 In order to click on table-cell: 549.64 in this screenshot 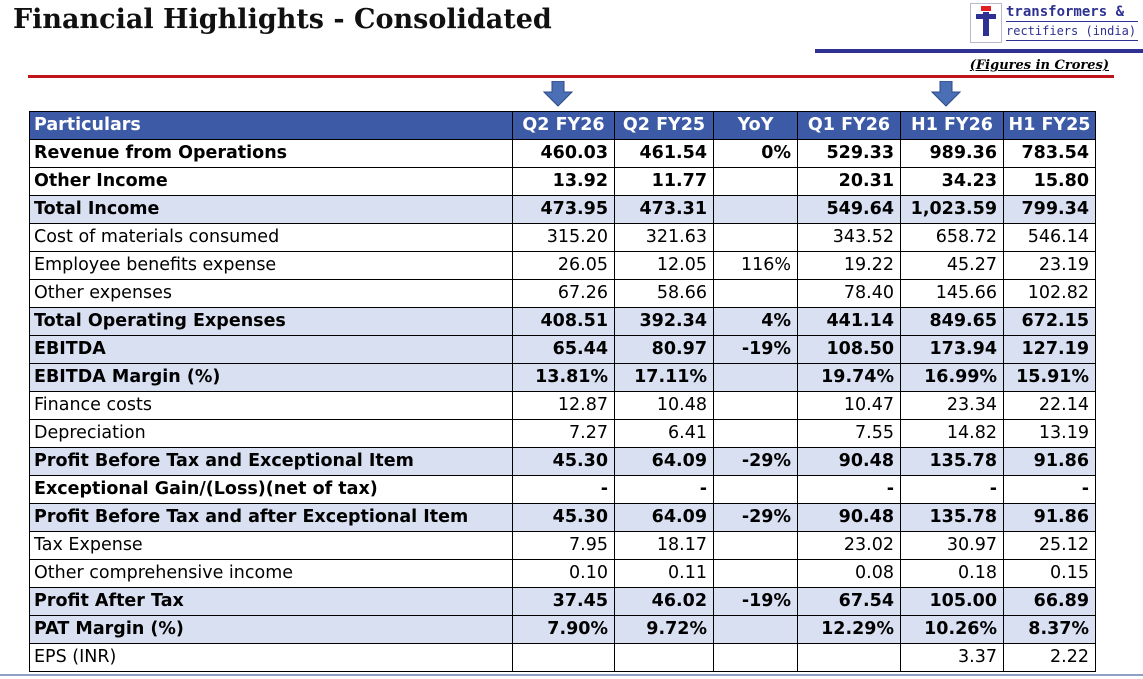, I will do `click(849, 209)`.